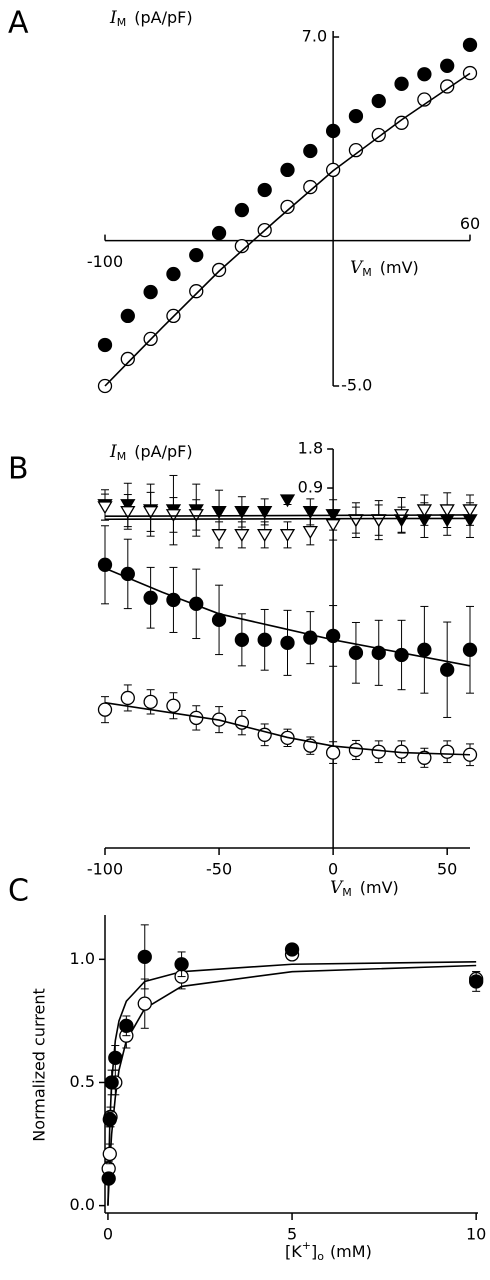  Describe the element at coordinates (105, 869) in the screenshot. I see `x-tick-label: -100` at that location.